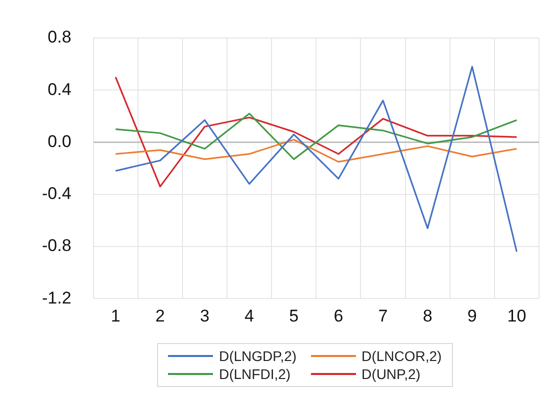 This screenshot has height=401, width=553. I want to click on legend-label: D(LNCOR,2), so click(402, 356).